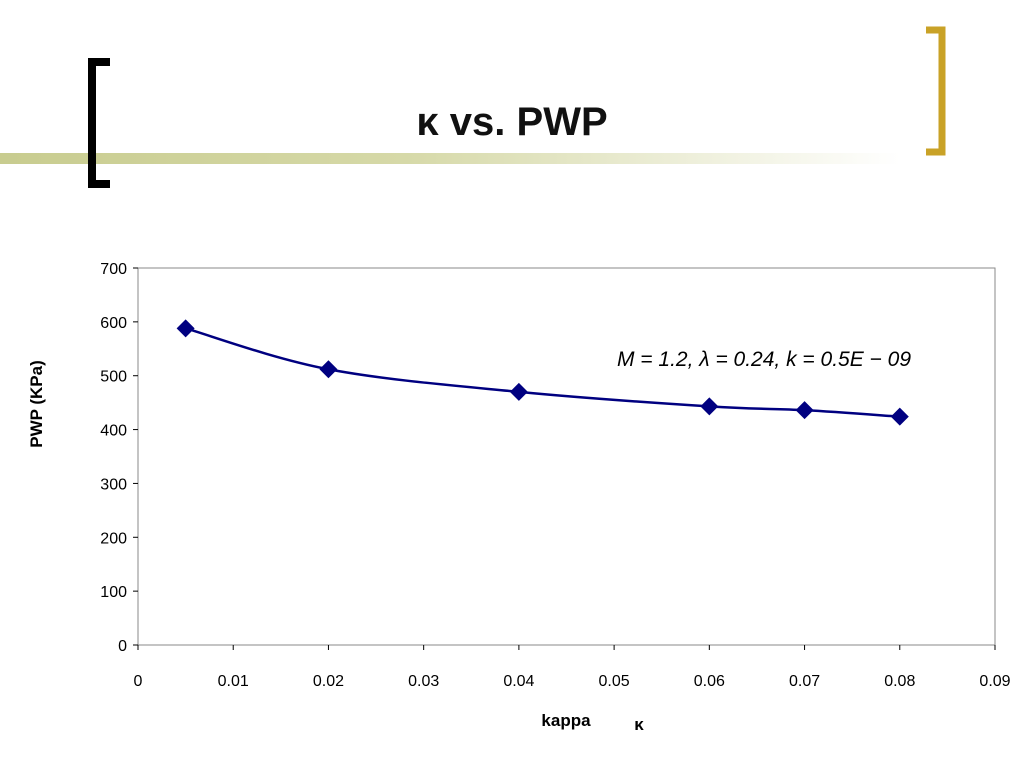 This screenshot has width=1024, height=768. What do you see at coordinates (119, 458) in the screenshot?
I see `y-axis: 0 100 200 300 400 500 600 700` at bounding box center [119, 458].